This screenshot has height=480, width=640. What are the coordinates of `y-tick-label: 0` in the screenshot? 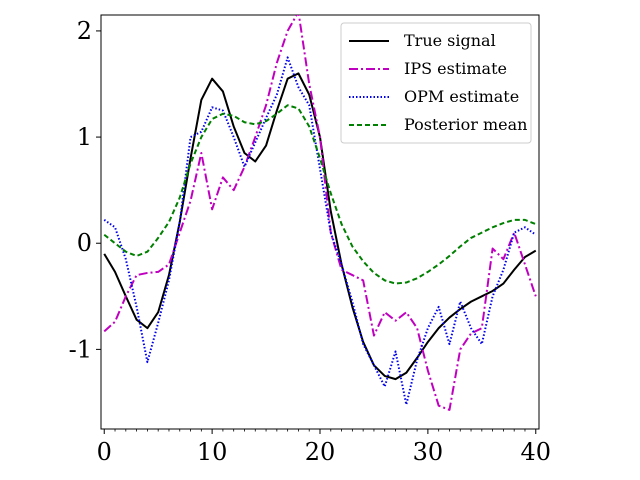 It's located at (84, 243).